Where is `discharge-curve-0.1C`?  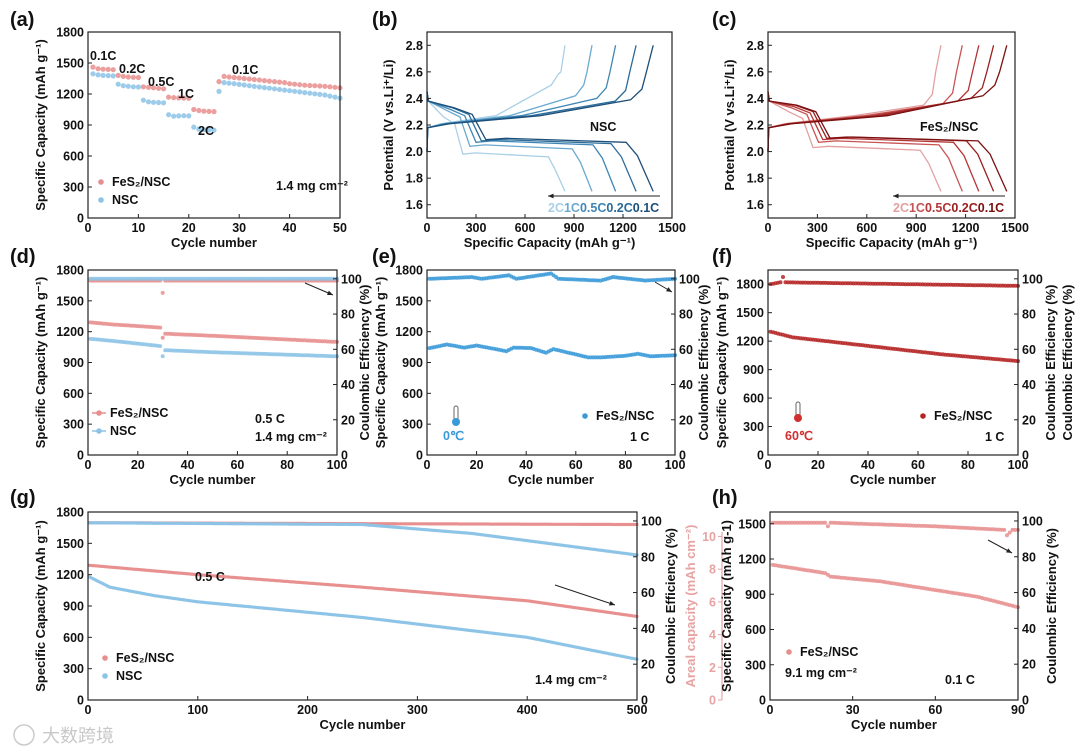 discharge-curve-0.1C is located at coordinates (540, 141).